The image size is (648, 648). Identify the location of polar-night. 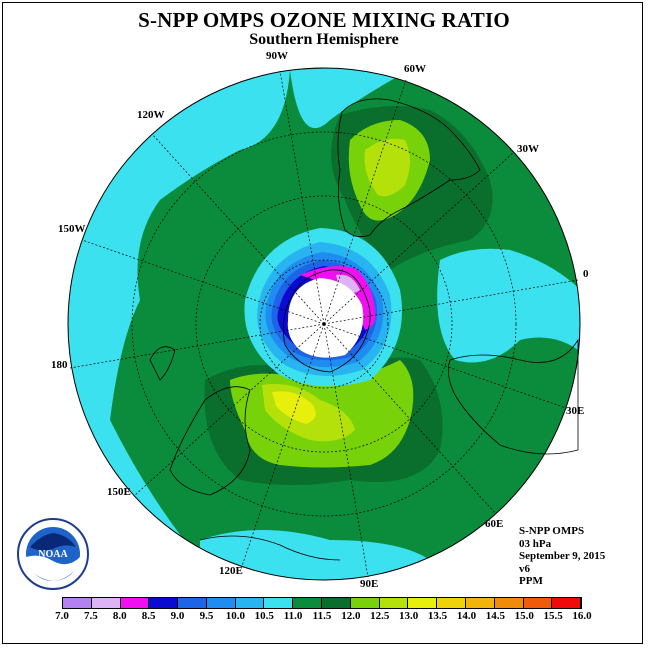
(325, 318).